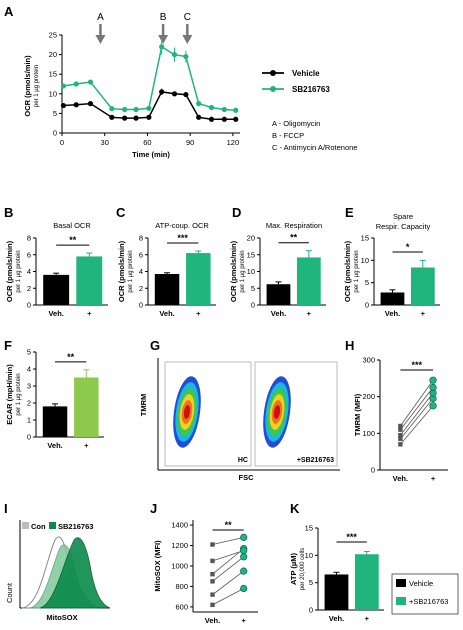  Describe the element at coordinates (86, 445) in the screenshot. I see `panel-F-x-tick-label: +` at that location.